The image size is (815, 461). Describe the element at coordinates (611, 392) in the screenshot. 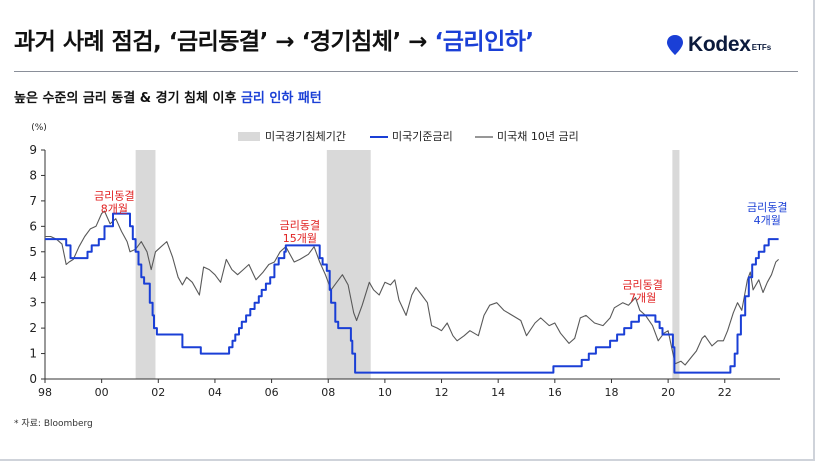

I see `x-tick-label: 18` at that location.